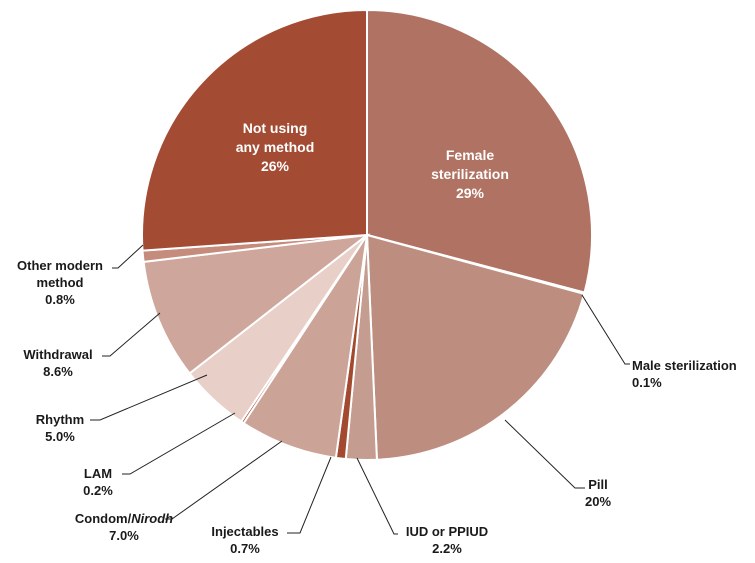 The height and width of the screenshot is (563, 755). I want to click on leader-line-condom-nirodh, so click(224, 480).